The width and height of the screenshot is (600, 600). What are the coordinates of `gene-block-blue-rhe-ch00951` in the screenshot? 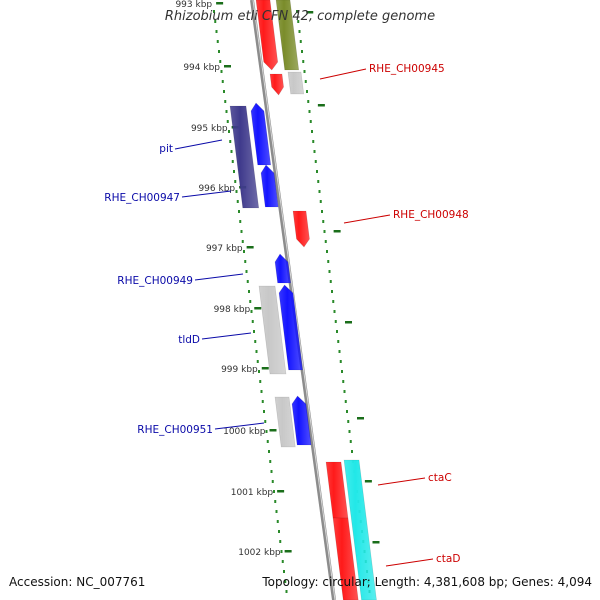 It's located at (301, 420).